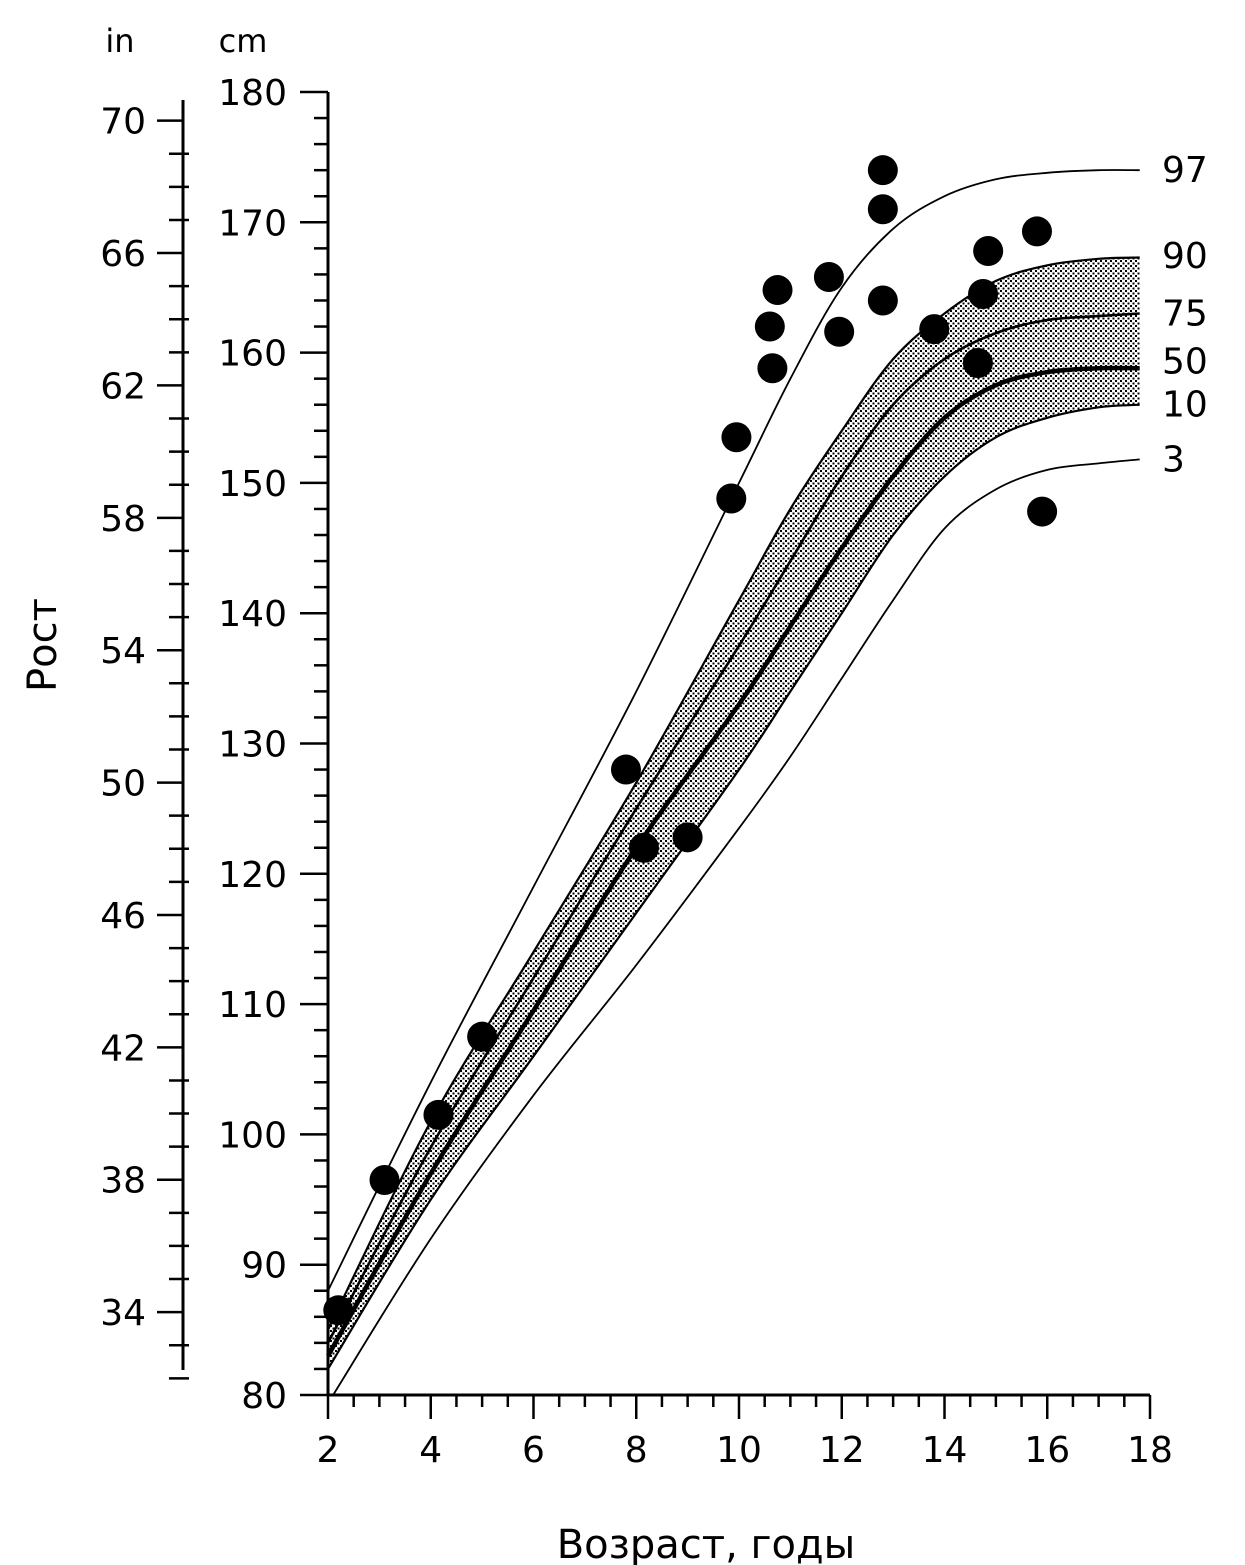  I want to click on x-tick-label: 10, so click(739, 1450).